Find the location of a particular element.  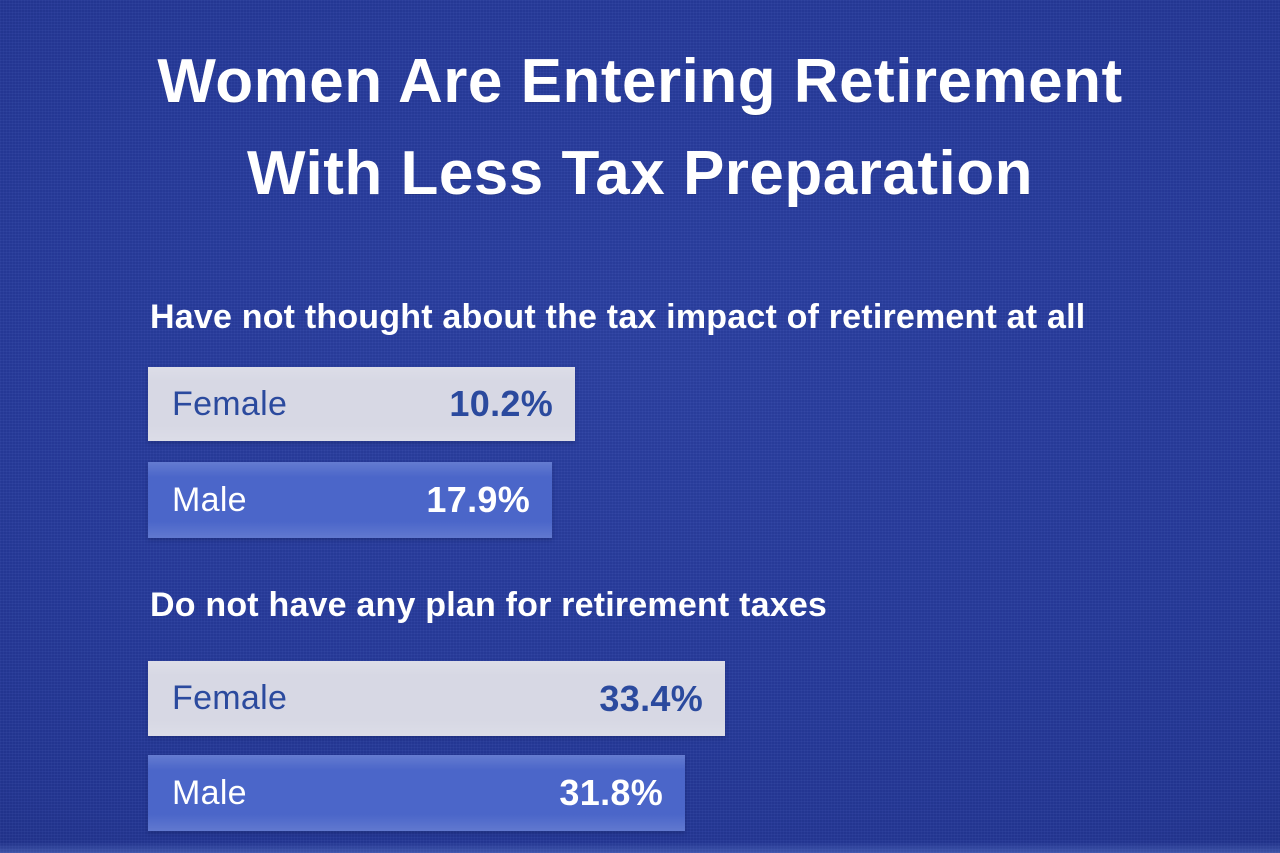

page-title-line-1: Women Are Entering Retirement is located at coordinates (640, 81).